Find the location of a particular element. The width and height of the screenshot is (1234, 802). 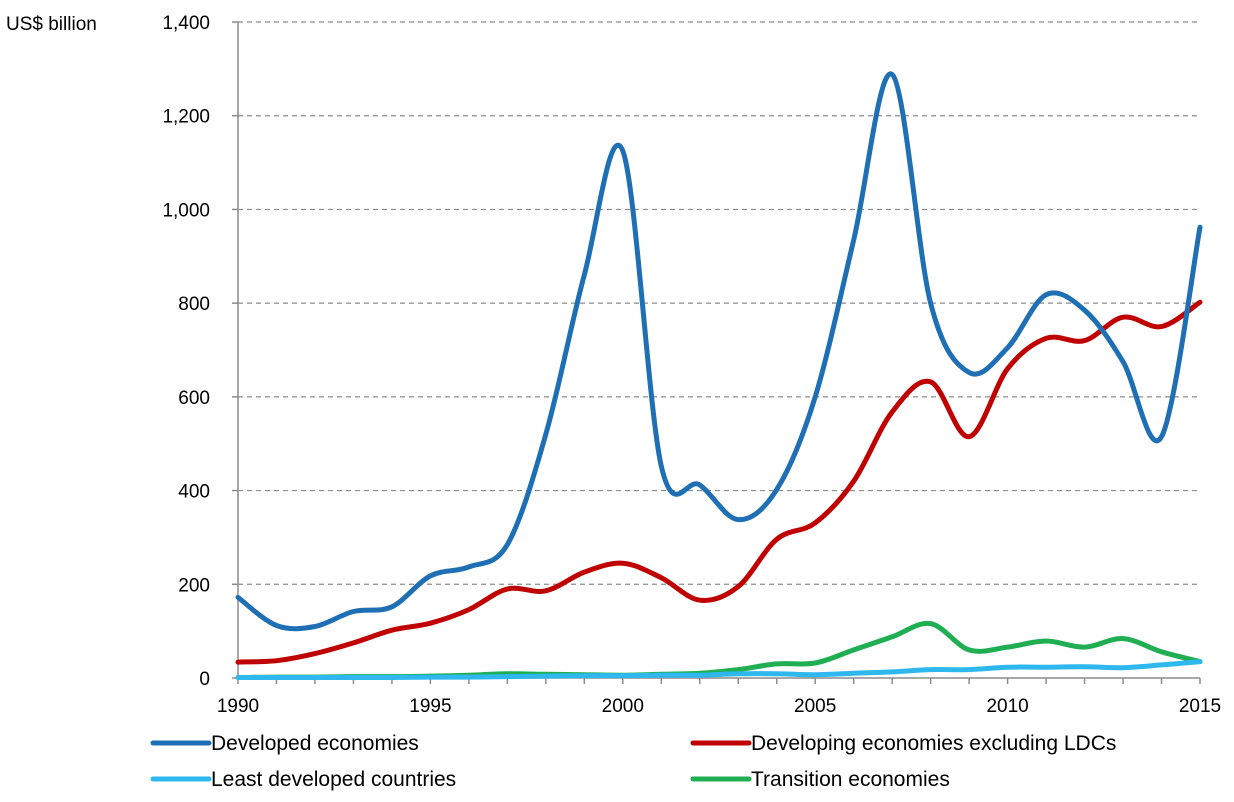

x-tick-label: 2005 is located at coordinates (815, 706).